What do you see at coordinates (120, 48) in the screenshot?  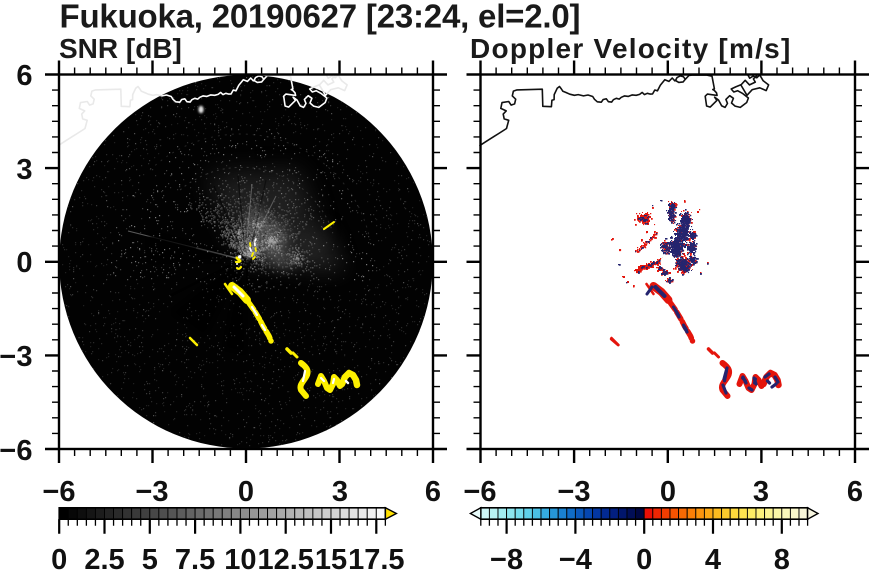 I see `svg-text: SNR [dB]` at bounding box center [120, 48].